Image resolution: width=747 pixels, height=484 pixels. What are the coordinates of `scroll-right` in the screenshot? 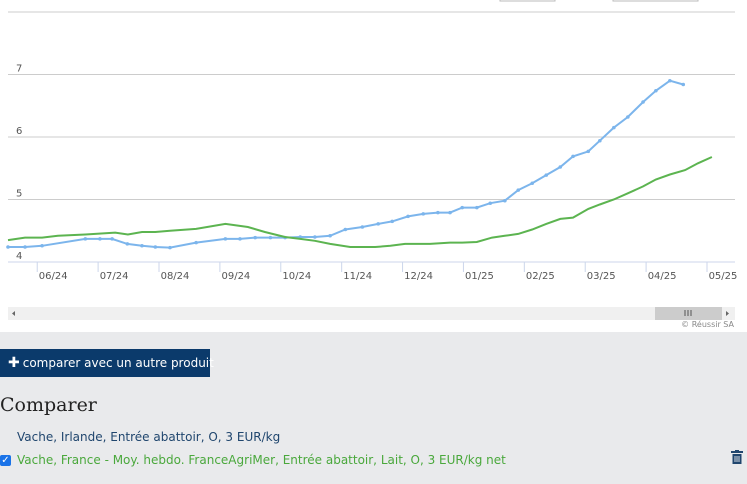 It's located at (727, 313).